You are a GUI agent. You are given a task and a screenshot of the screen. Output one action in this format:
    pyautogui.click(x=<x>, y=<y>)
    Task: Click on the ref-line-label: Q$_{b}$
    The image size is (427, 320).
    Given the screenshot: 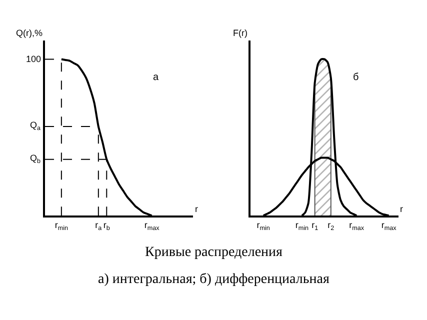 What is the action you would take?
    pyautogui.click(x=36, y=159)
    